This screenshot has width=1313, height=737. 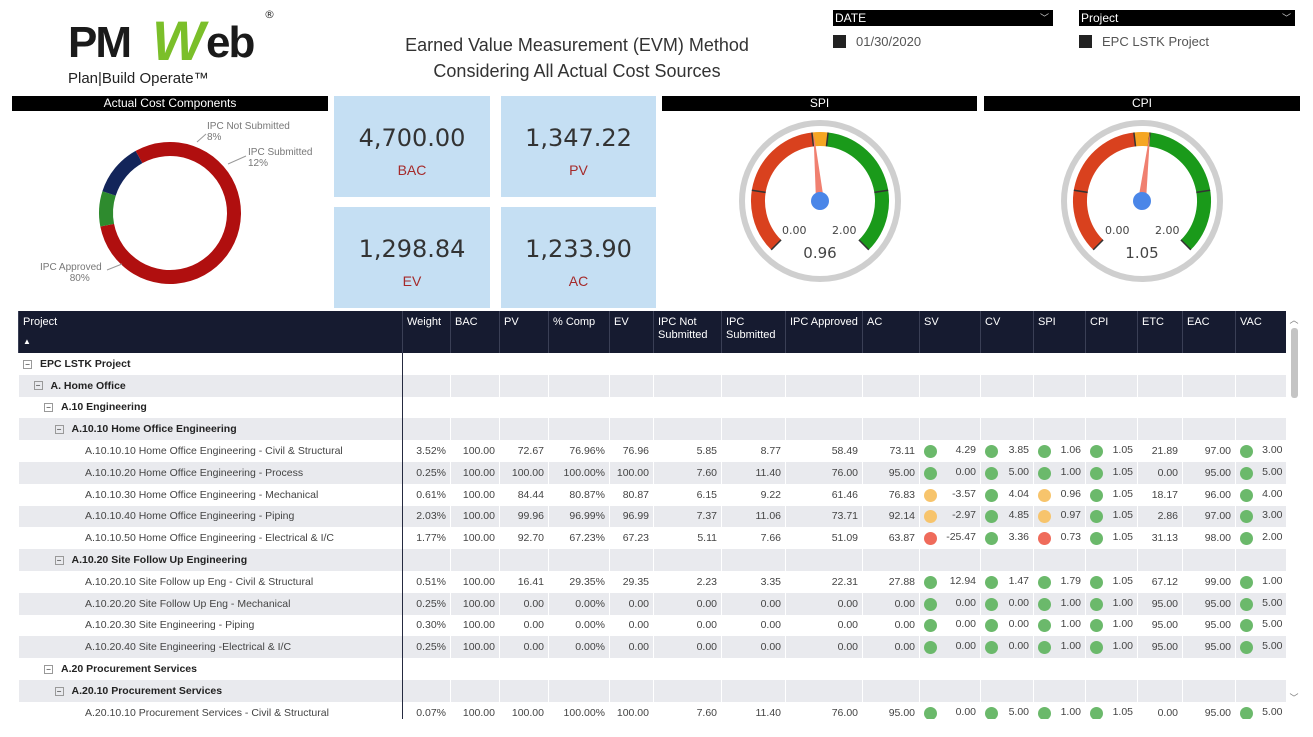 What do you see at coordinates (857, 191) in the screenshot?
I see `gauge-band-green` at bounding box center [857, 191].